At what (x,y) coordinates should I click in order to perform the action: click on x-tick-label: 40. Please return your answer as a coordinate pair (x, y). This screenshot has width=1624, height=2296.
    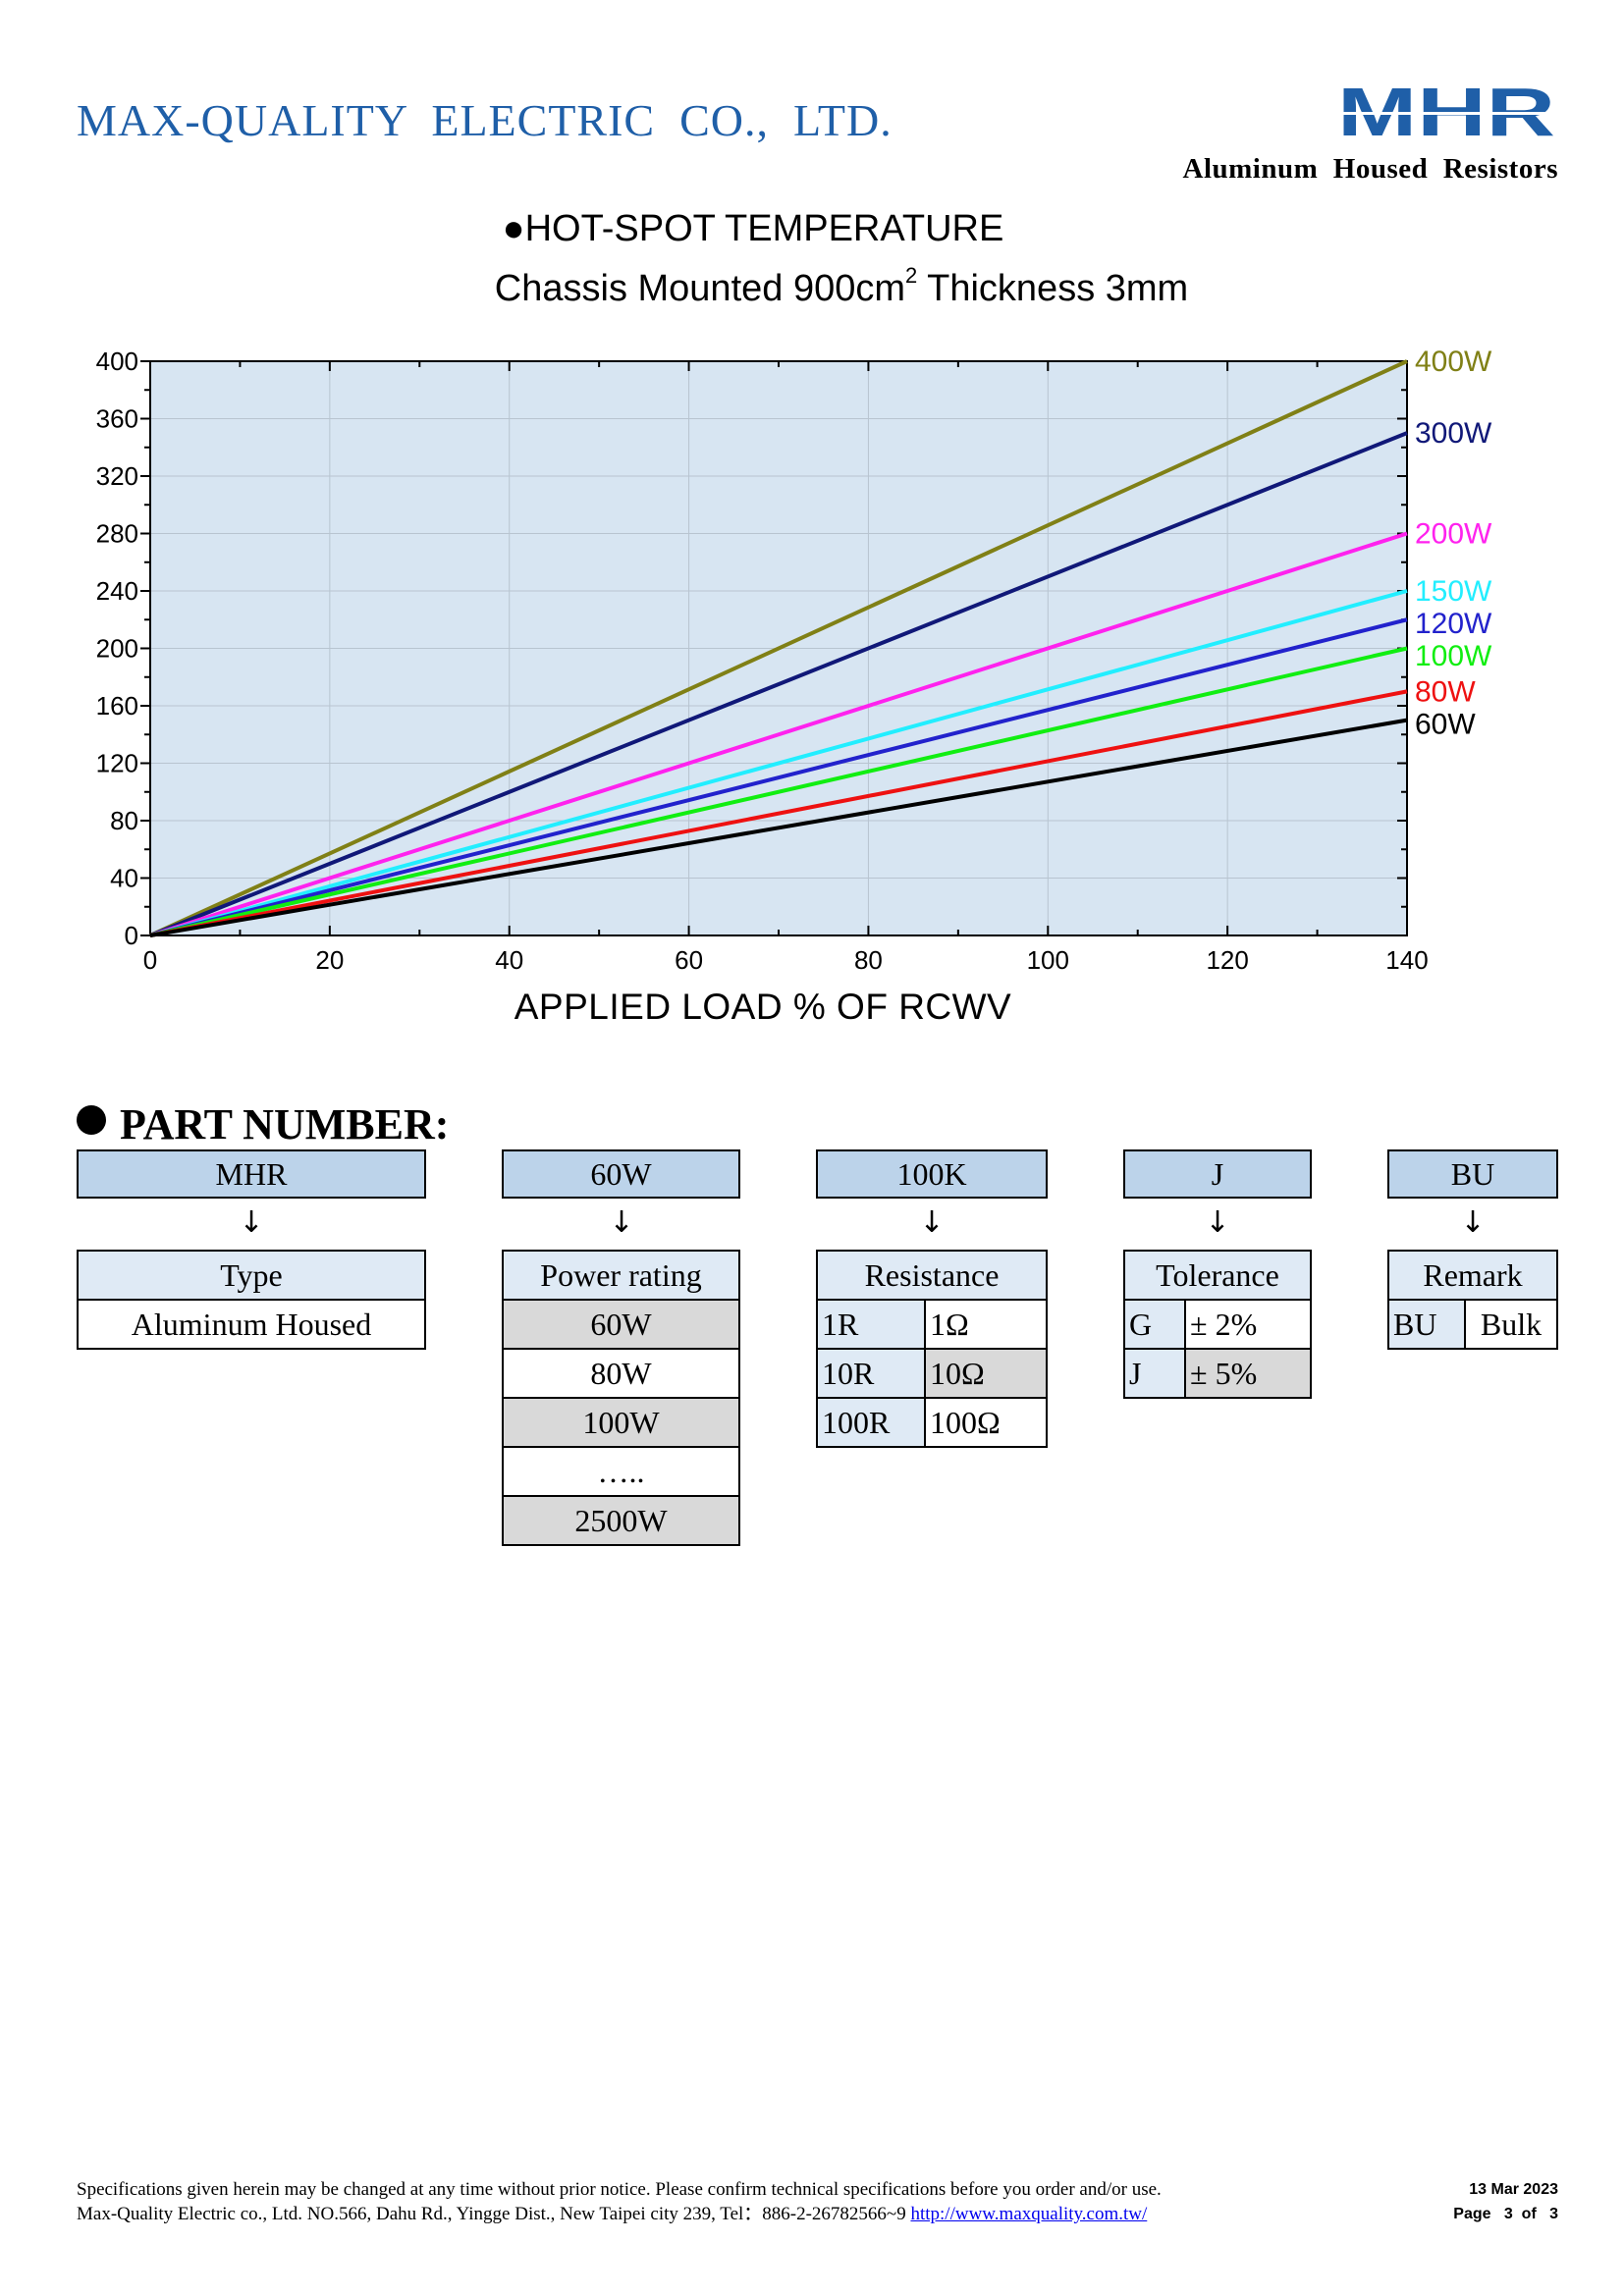
    Looking at the image, I should click on (509, 960).